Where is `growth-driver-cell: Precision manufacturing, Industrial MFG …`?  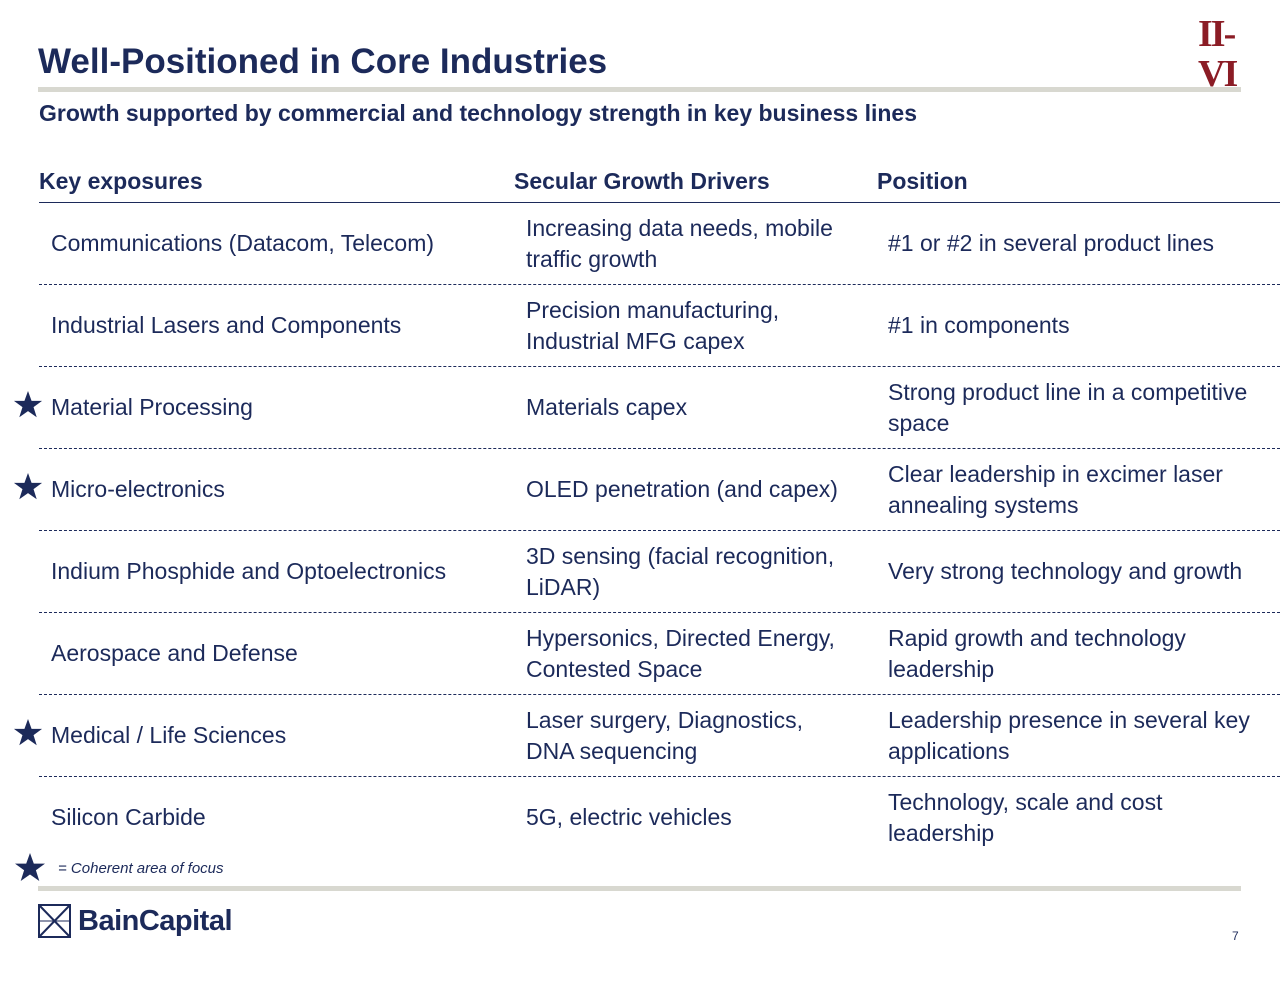
growth-driver-cell: Precision manufacturing, Industrial MFG … is located at coordinates (653, 325).